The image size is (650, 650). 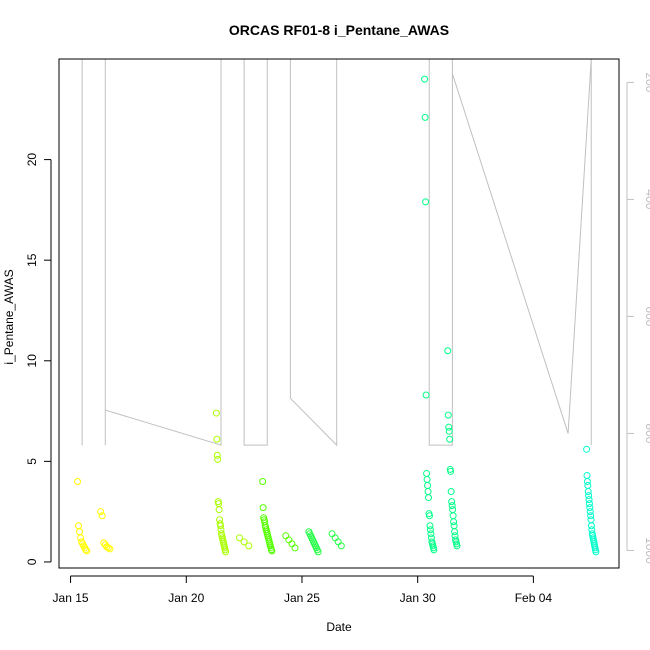 I want to click on y-tick-label: 20, so click(x=32, y=160).